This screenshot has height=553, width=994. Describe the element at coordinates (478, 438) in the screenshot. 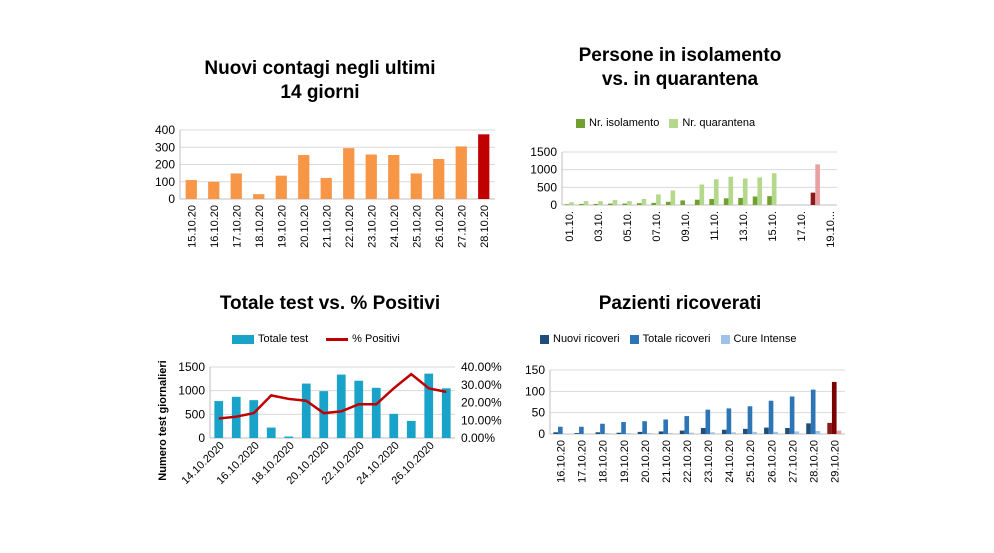

I see `y2-tick-label: 0.00%` at that location.